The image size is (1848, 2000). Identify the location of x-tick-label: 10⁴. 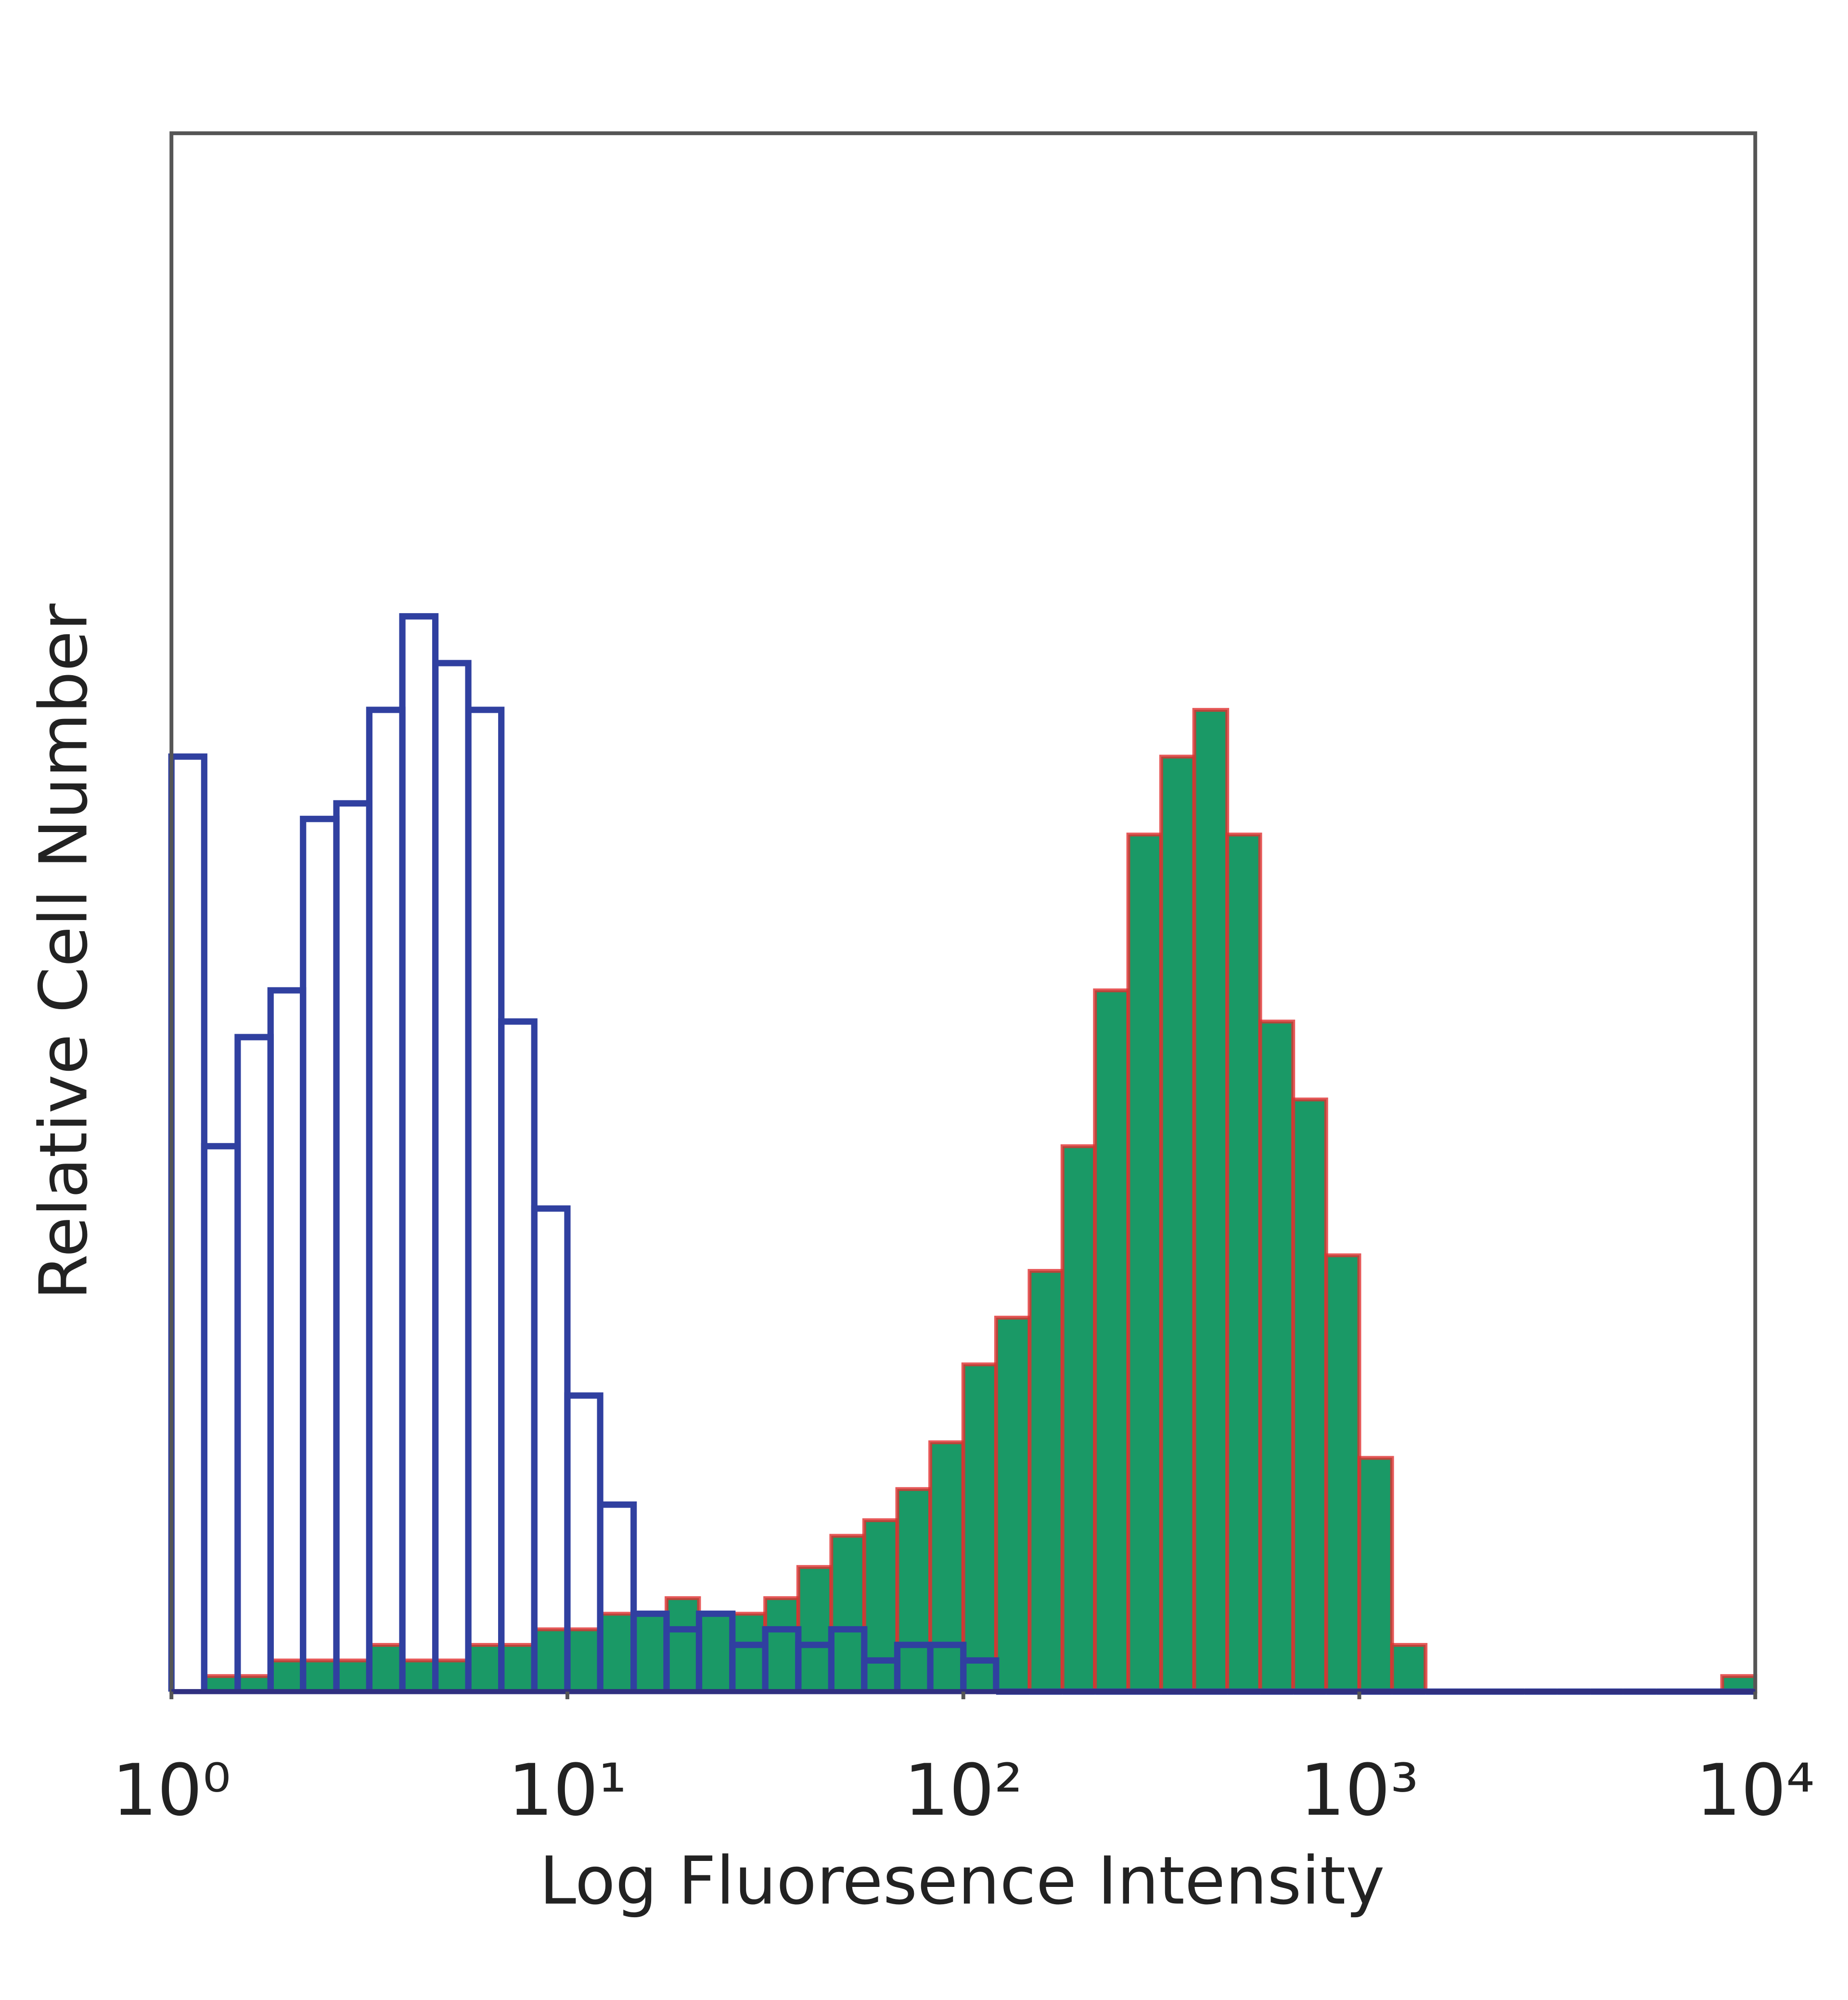
(1755, 1790).